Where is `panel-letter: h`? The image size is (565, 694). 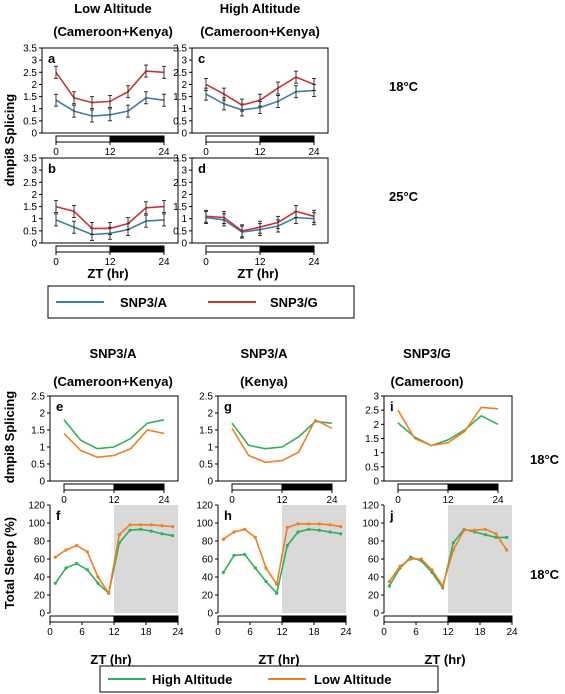
panel-letter: h is located at coordinates (228, 515).